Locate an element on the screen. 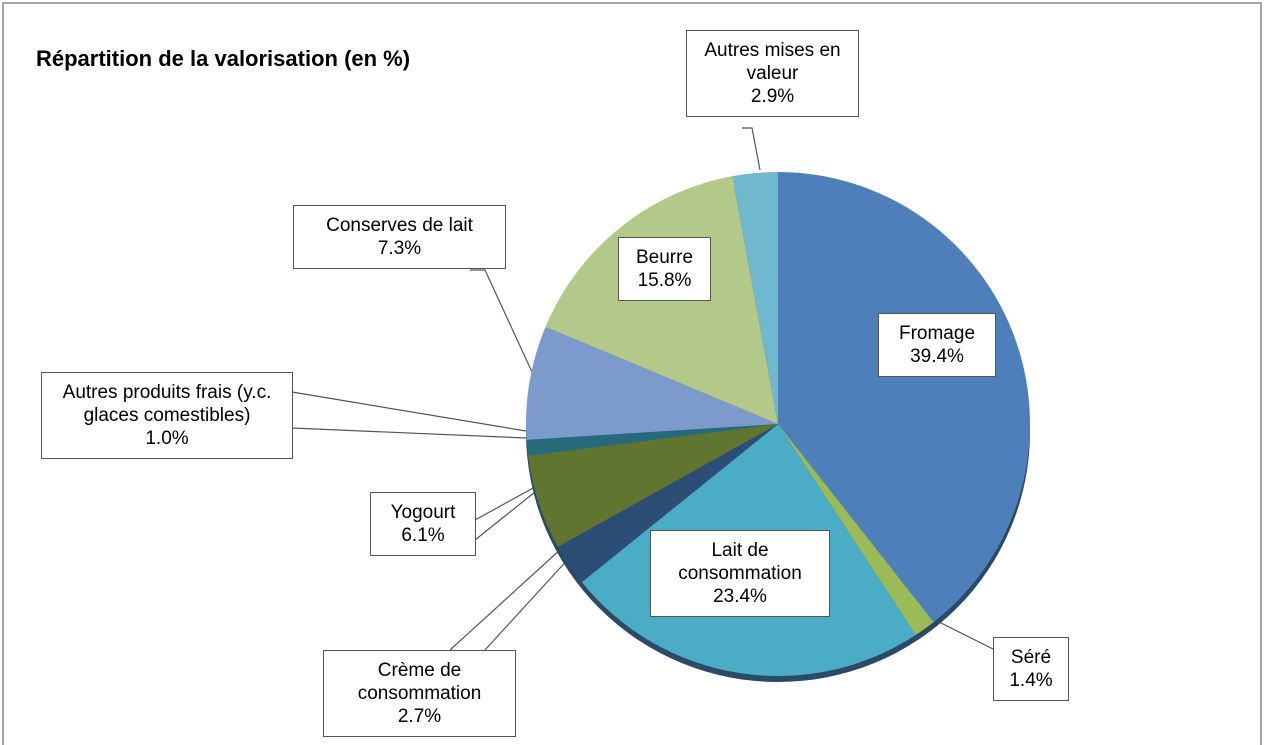  label-value: 6.1% is located at coordinates (423, 535).